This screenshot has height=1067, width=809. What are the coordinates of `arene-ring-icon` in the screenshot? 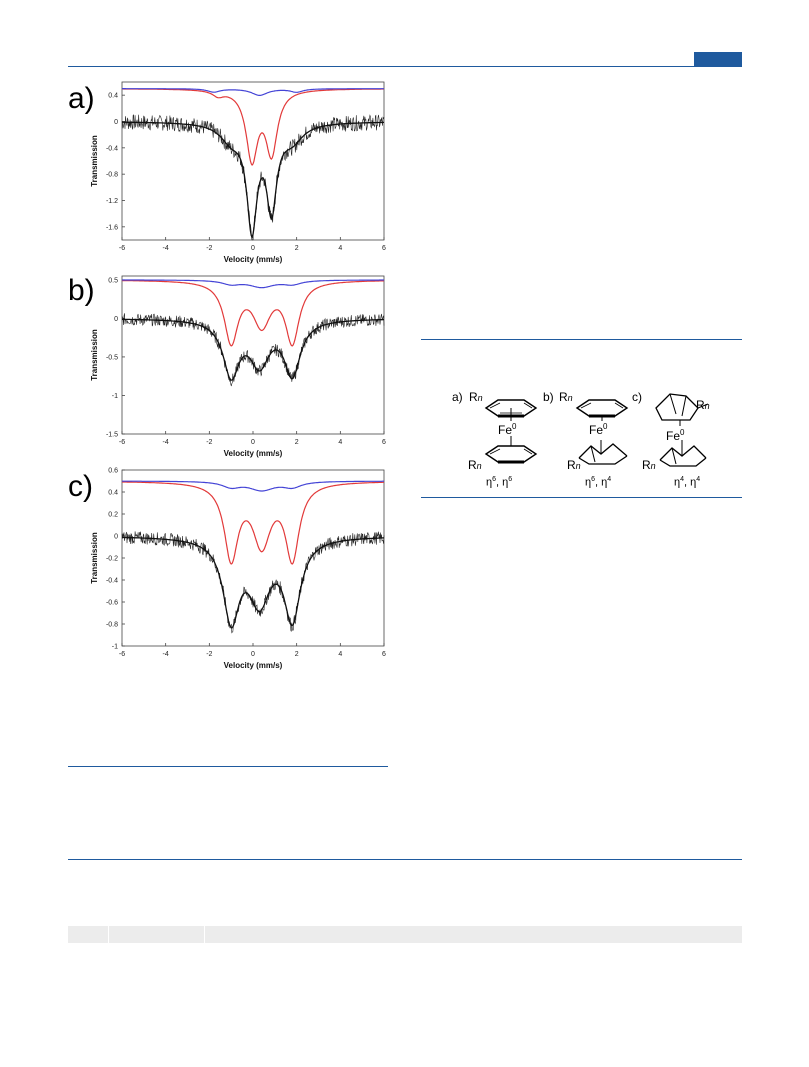 It's located at (511, 431).